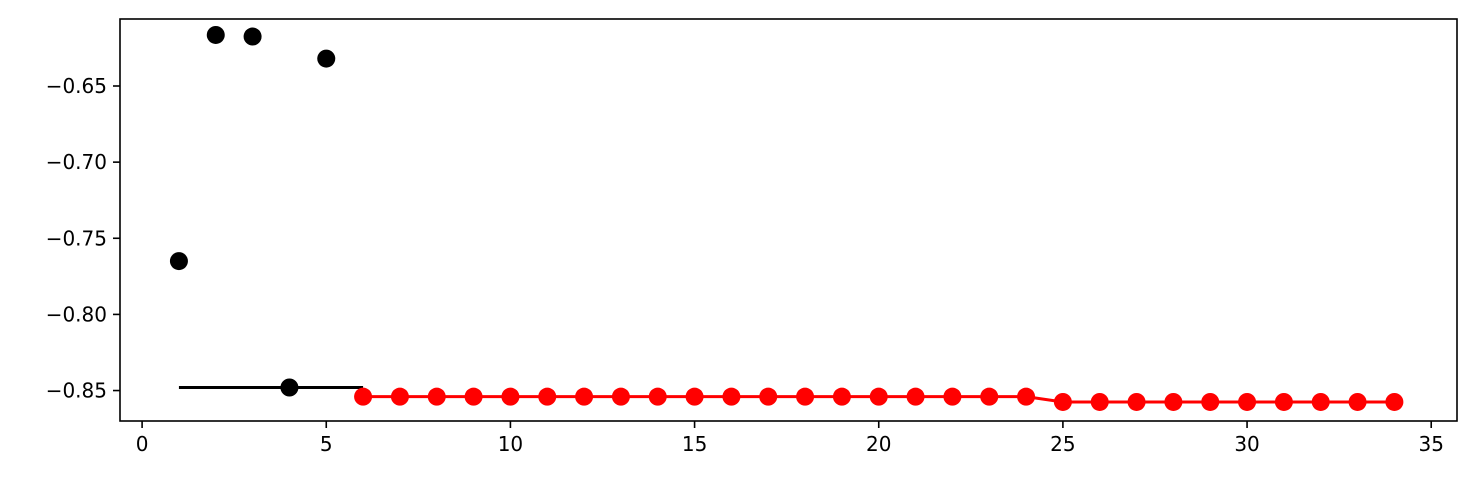 The height and width of the screenshot is (486, 1477). I want to click on y-tick-label: −0.70, so click(76, 162).